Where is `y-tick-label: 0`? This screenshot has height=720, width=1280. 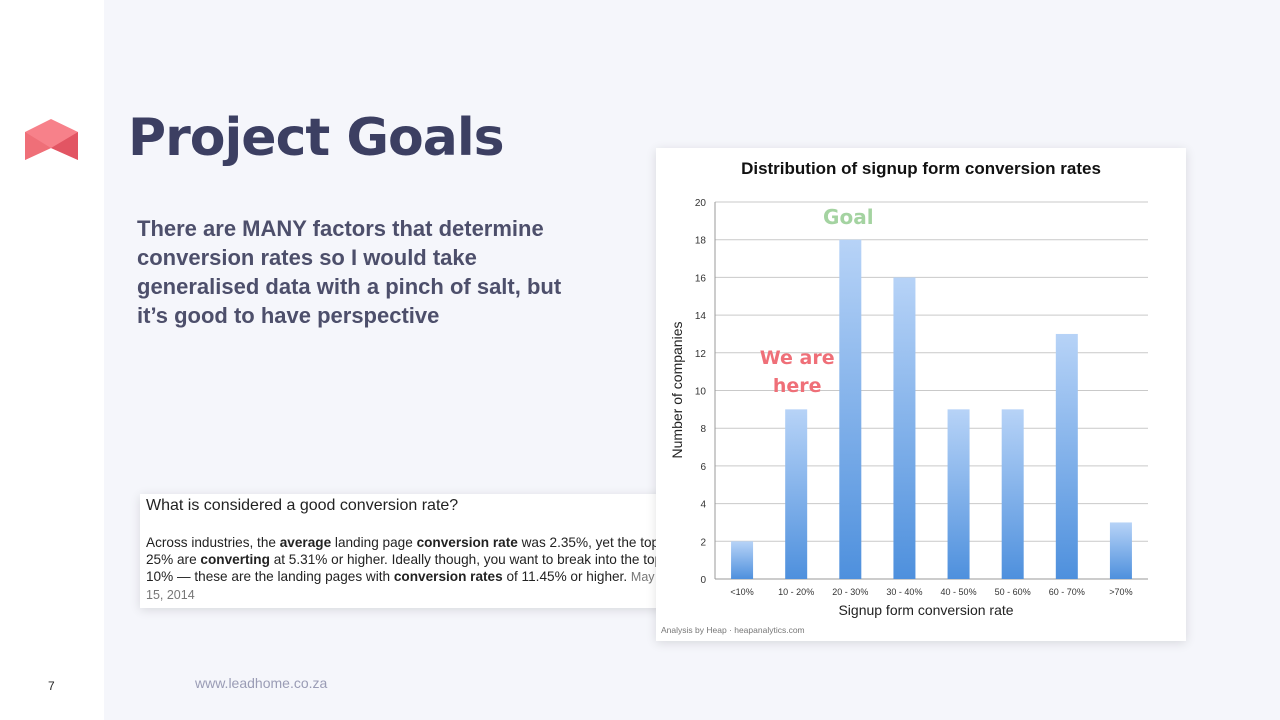 y-tick-label: 0 is located at coordinates (703, 580).